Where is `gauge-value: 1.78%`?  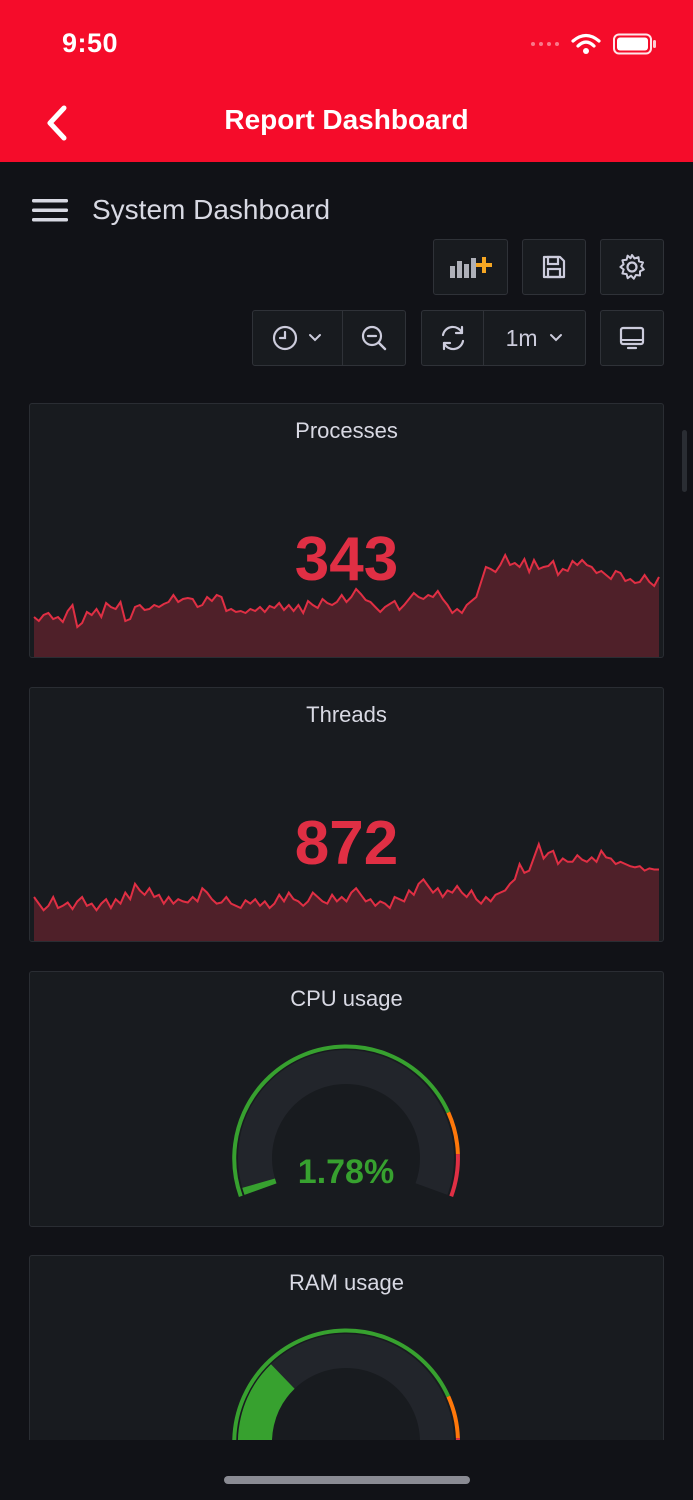
gauge-value: 1.78% is located at coordinates (346, 1172).